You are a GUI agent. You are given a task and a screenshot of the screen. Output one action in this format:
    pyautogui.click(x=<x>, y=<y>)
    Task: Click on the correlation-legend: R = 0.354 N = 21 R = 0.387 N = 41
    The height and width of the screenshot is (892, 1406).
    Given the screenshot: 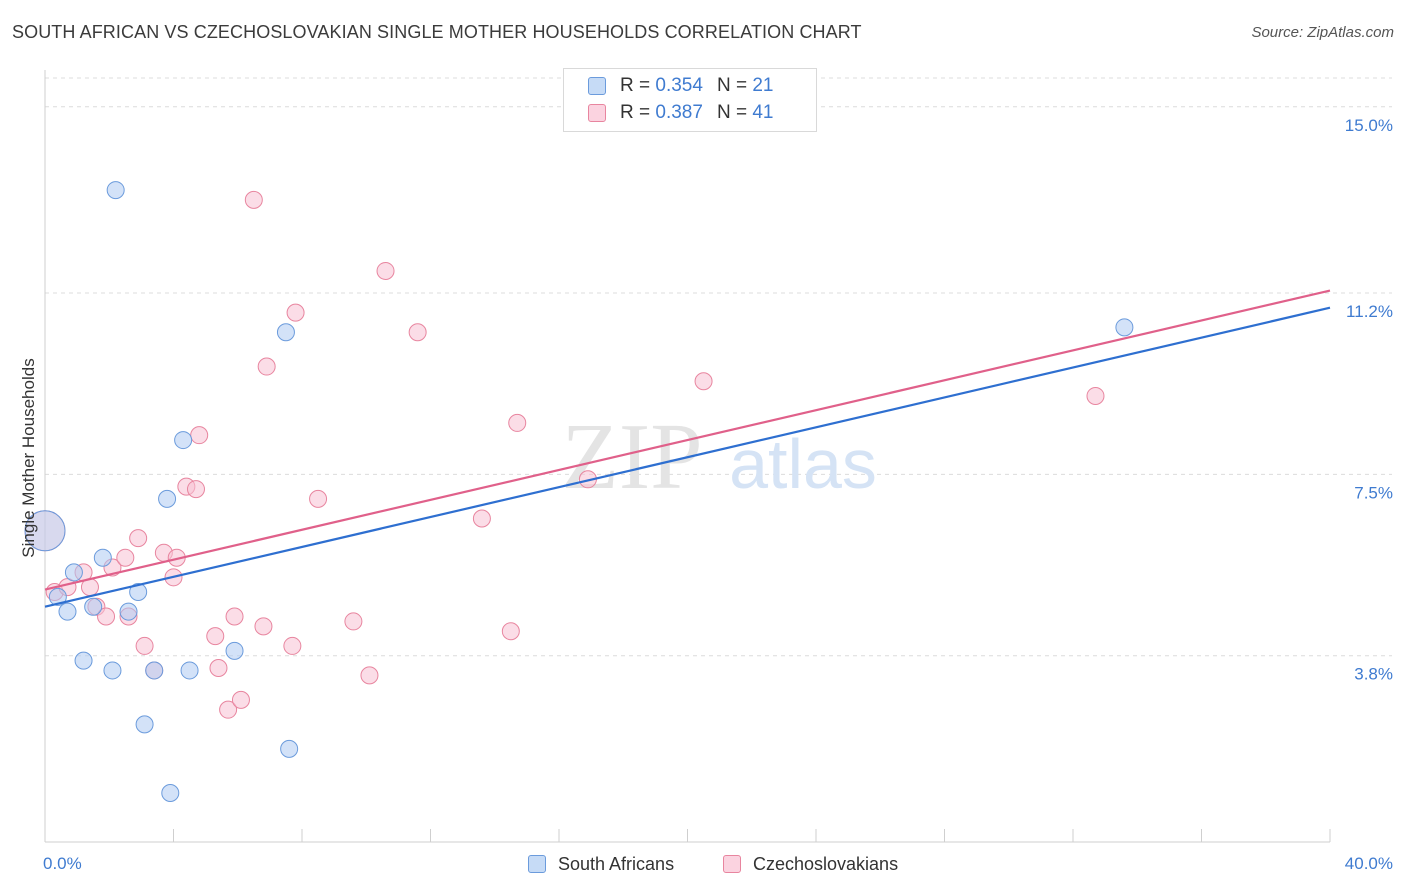 What is the action you would take?
    pyautogui.click(x=690, y=100)
    